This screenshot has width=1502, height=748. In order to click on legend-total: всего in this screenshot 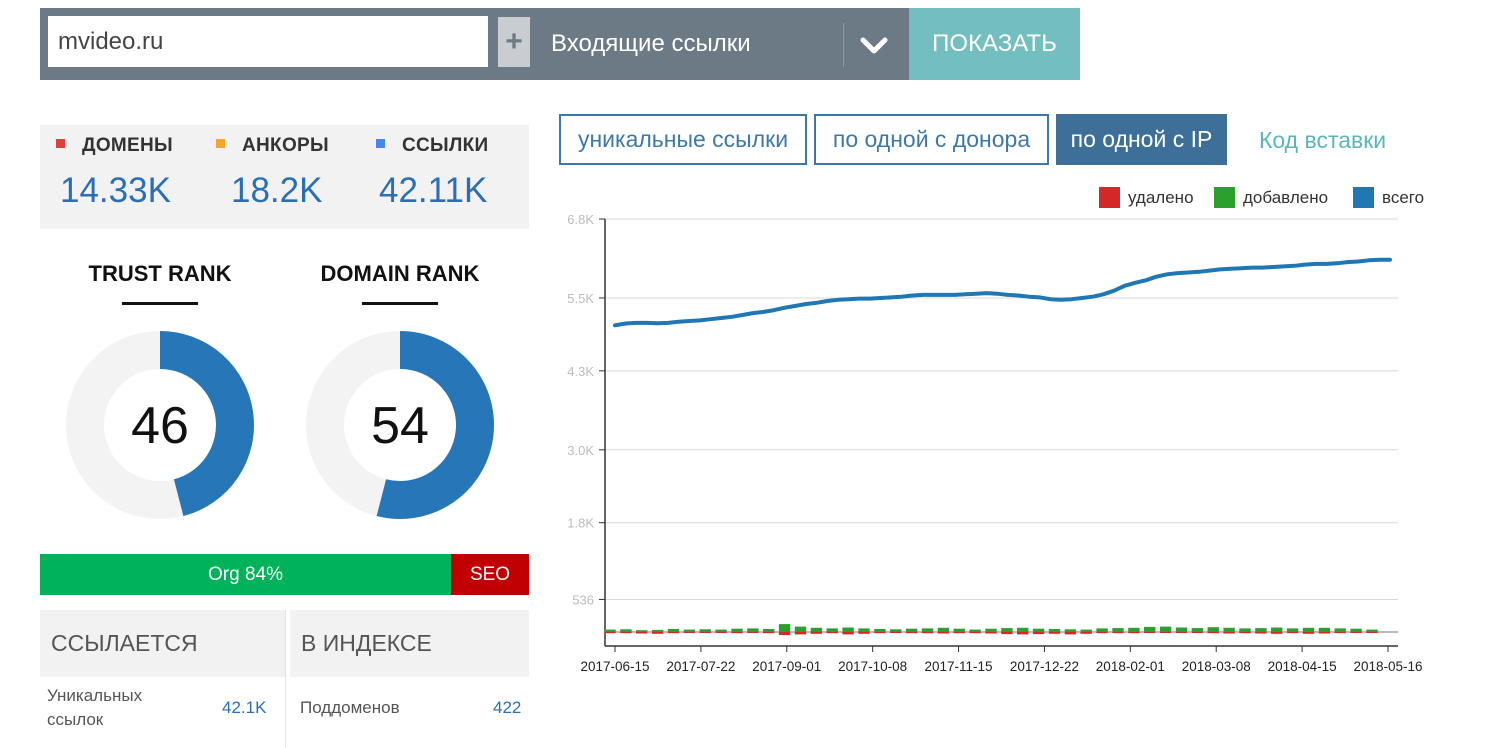, I will do `click(1388, 197)`.